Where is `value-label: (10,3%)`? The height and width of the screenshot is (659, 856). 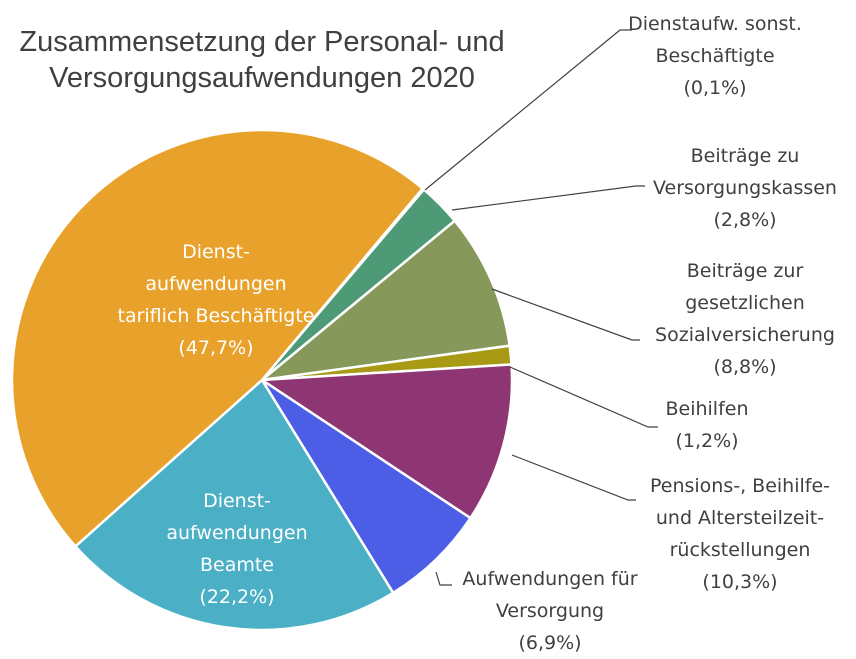 value-label: (10,3%) is located at coordinates (740, 582).